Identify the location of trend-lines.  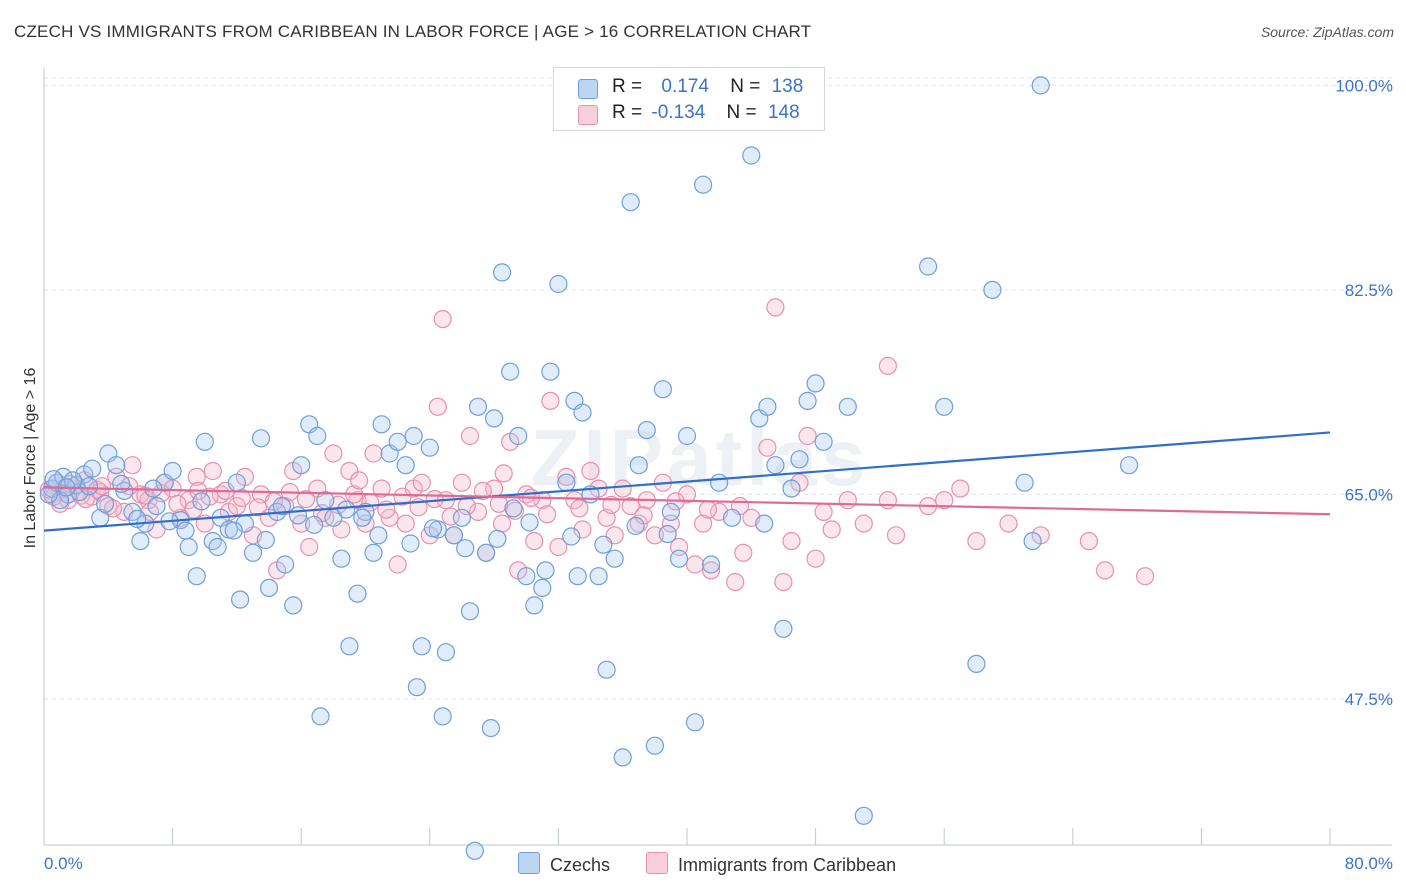
(687, 481).